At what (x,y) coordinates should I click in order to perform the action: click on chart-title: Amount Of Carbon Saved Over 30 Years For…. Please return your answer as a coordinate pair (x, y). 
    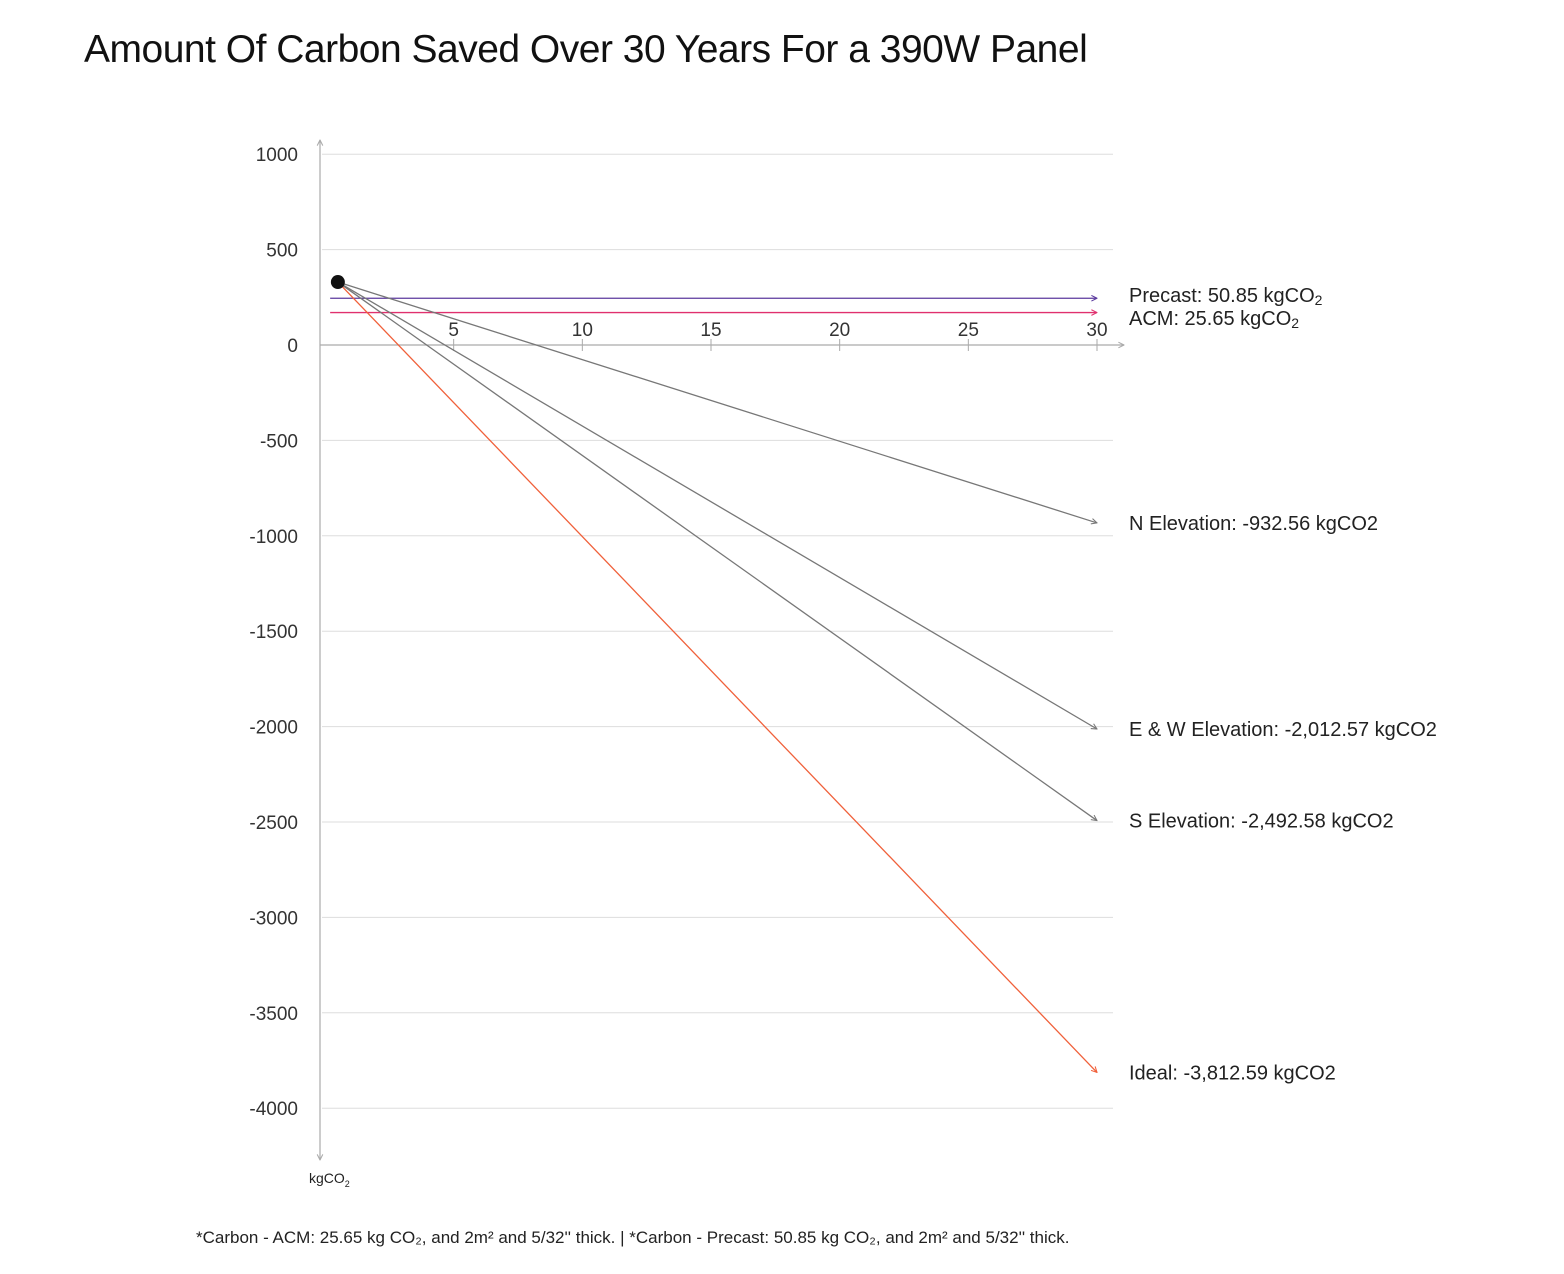
    Looking at the image, I should click on (586, 49).